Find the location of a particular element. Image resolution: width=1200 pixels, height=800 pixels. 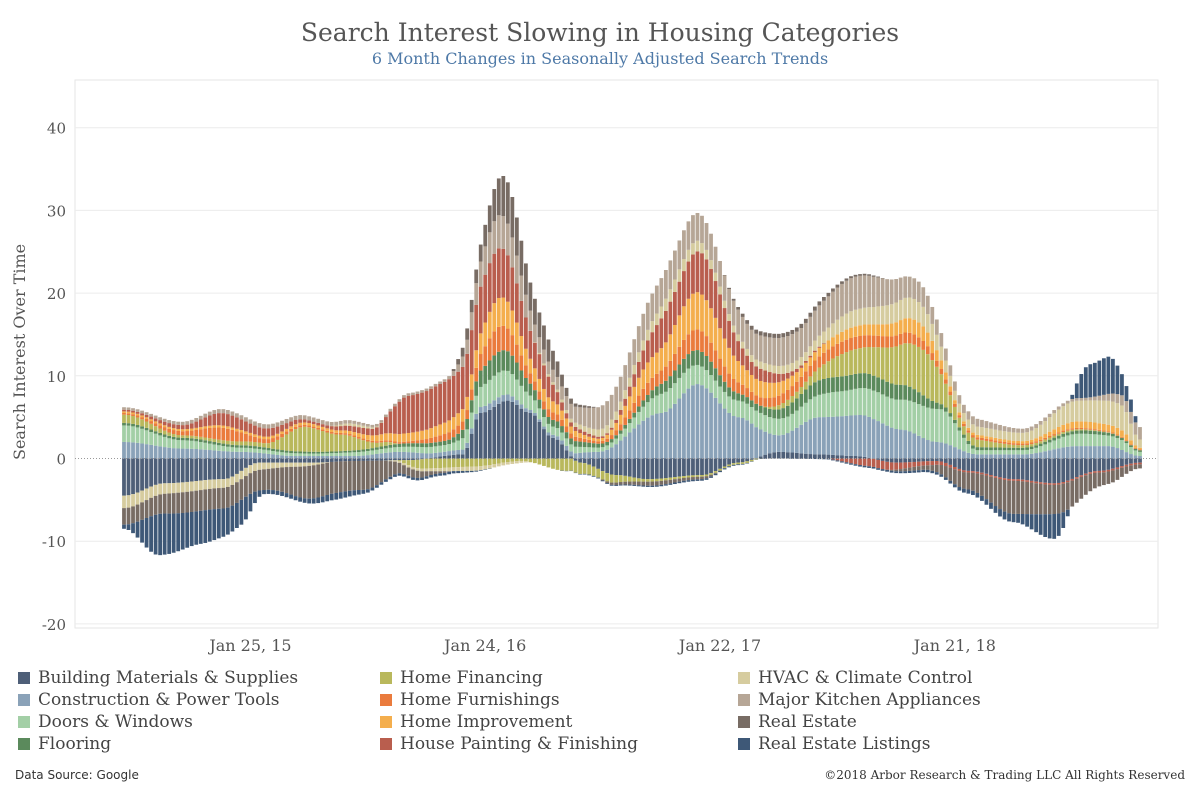

legend-item: Major Kitchen Appliances is located at coordinates (859, 700).